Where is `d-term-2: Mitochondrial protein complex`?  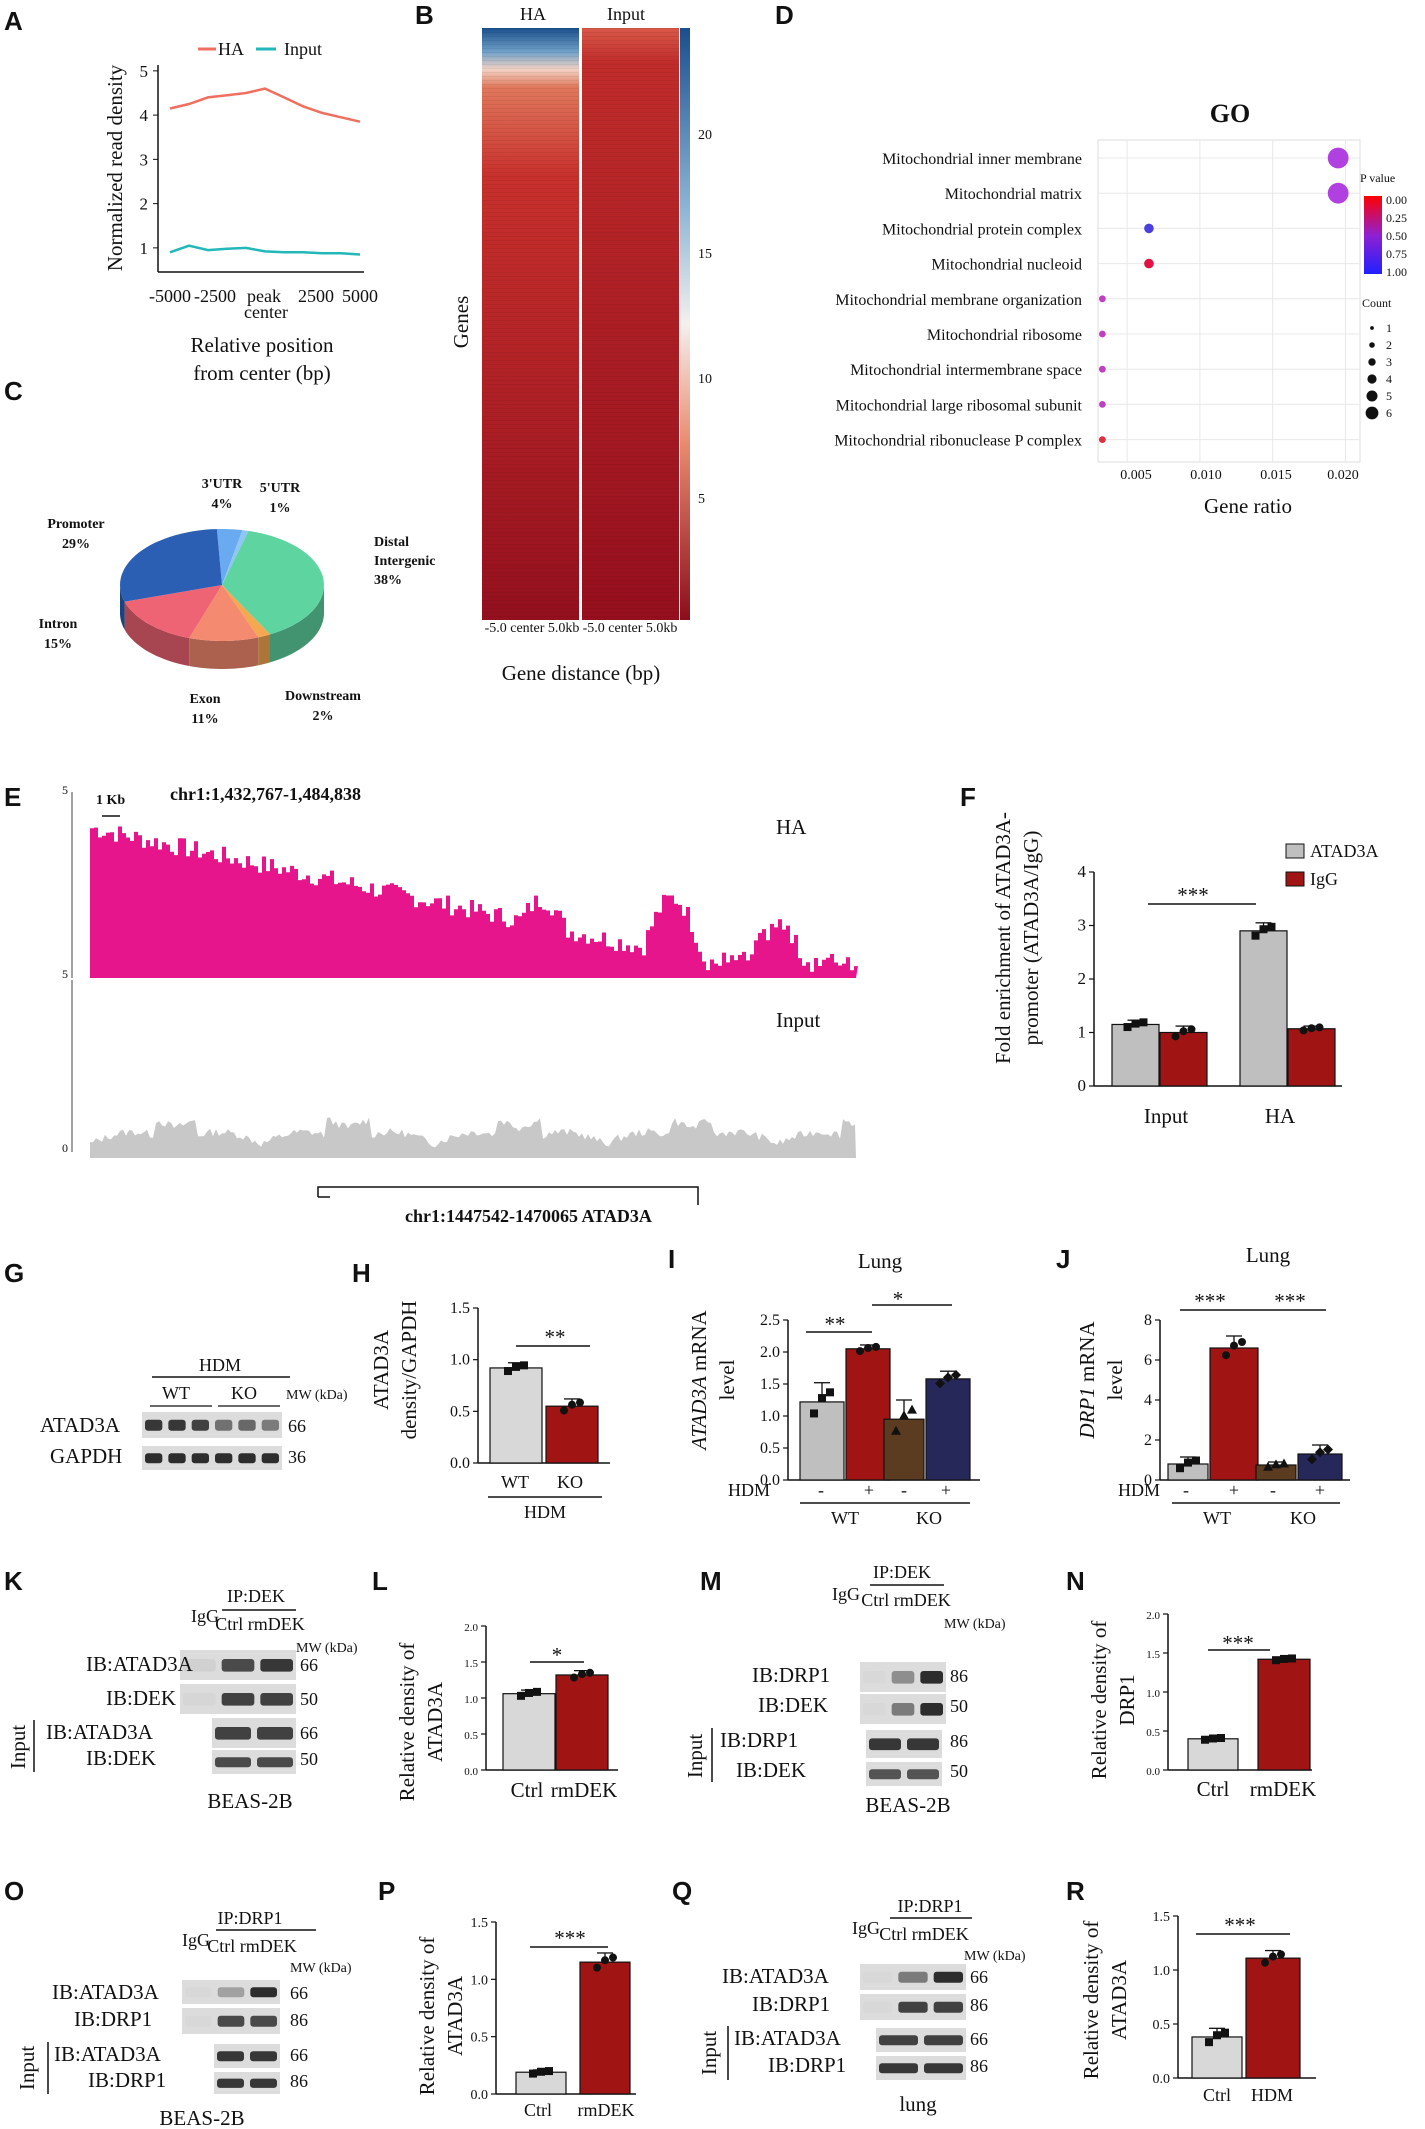
d-term-2: Mitochondrial protein complex is located at coordinates (982, 229).